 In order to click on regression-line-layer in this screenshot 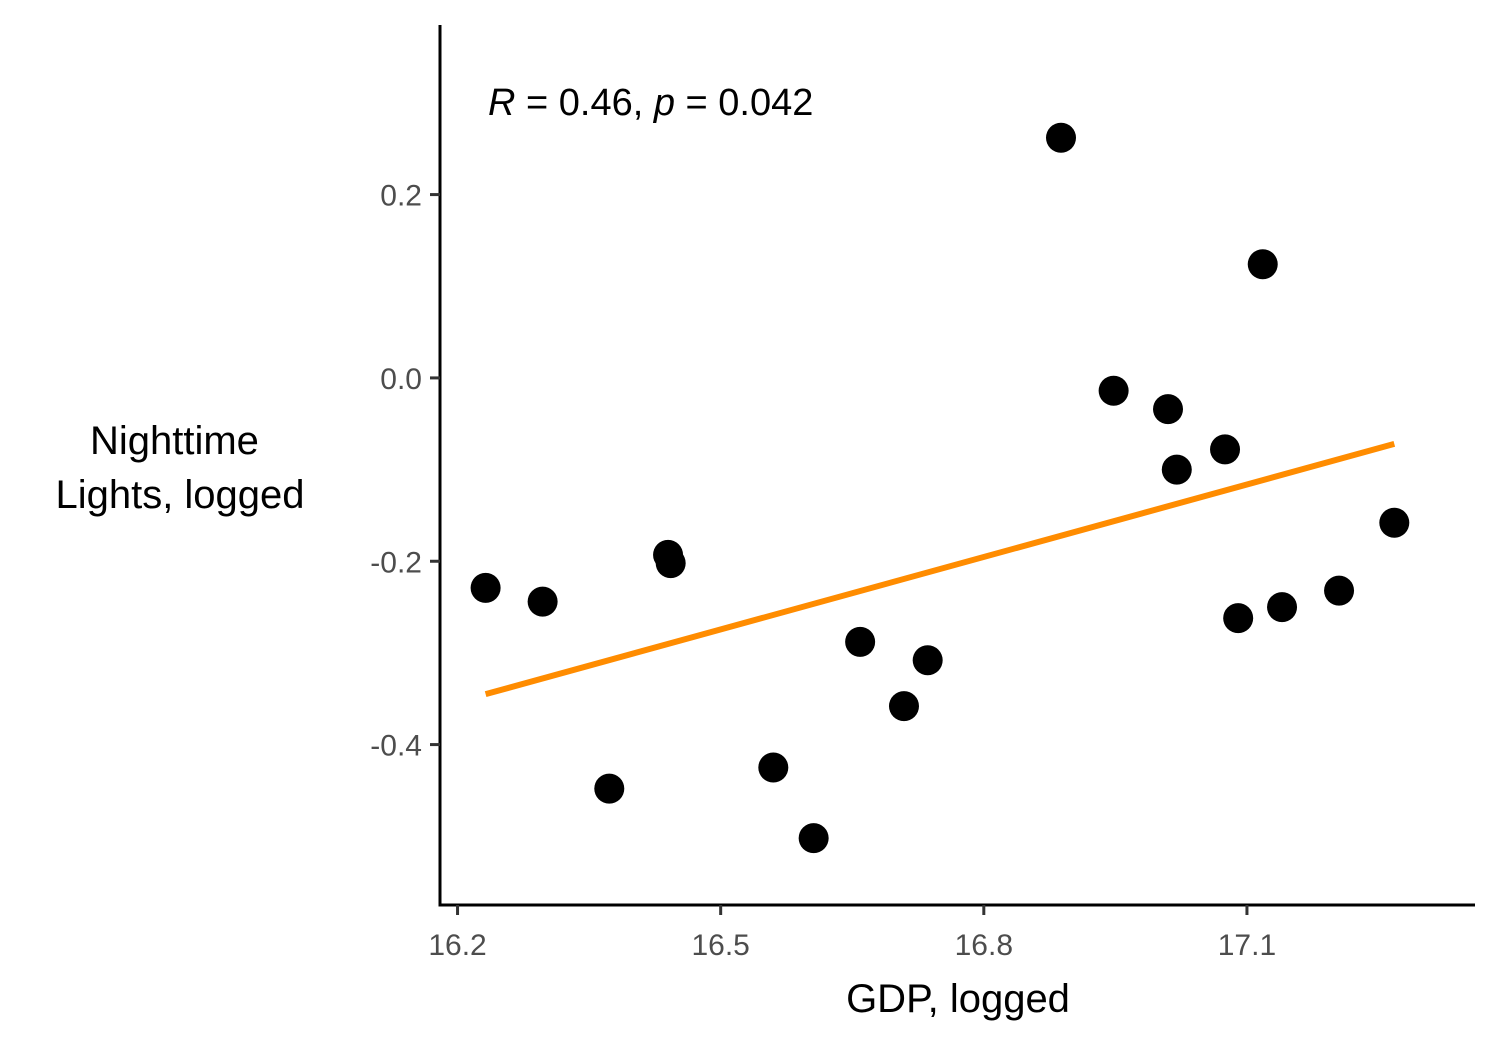, I will do `click(940, 569)`.